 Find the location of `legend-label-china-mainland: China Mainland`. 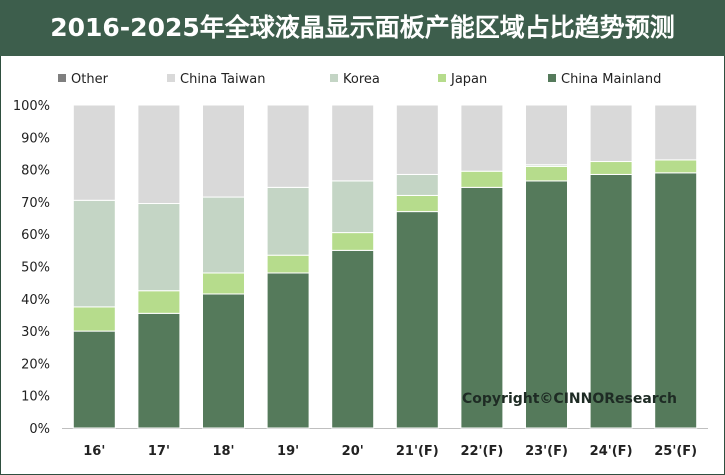

legend-label-china-mainland: China Mainland is located at coordinates (611, 79).